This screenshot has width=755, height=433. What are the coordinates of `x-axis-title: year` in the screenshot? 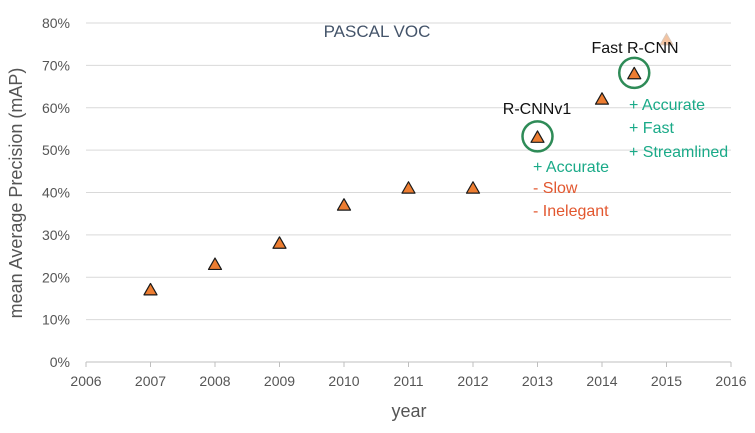 It's located at (408, 411).